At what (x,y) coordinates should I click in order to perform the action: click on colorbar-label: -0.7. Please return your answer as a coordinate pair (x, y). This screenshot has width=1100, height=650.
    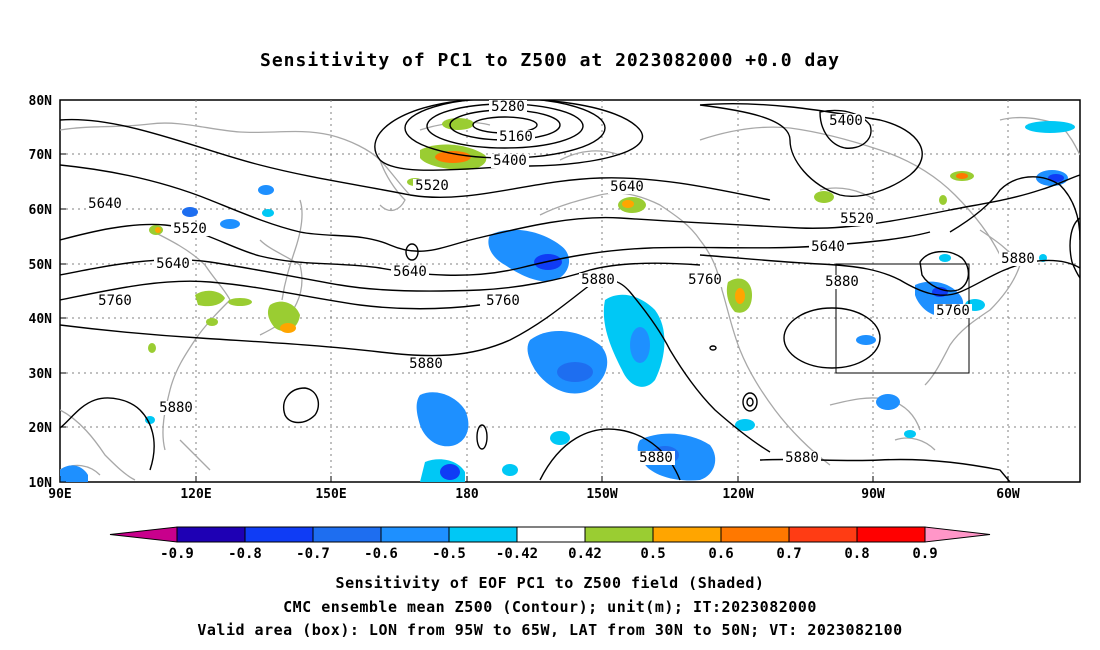
    Looking at the image, I should click on (313, 554).